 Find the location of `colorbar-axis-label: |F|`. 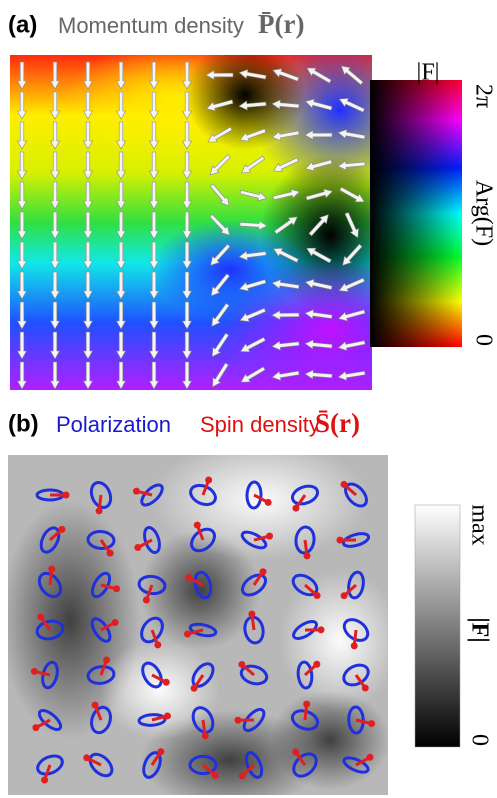

colorbar-axis-label: |F| is located at coordinates (479, 629).